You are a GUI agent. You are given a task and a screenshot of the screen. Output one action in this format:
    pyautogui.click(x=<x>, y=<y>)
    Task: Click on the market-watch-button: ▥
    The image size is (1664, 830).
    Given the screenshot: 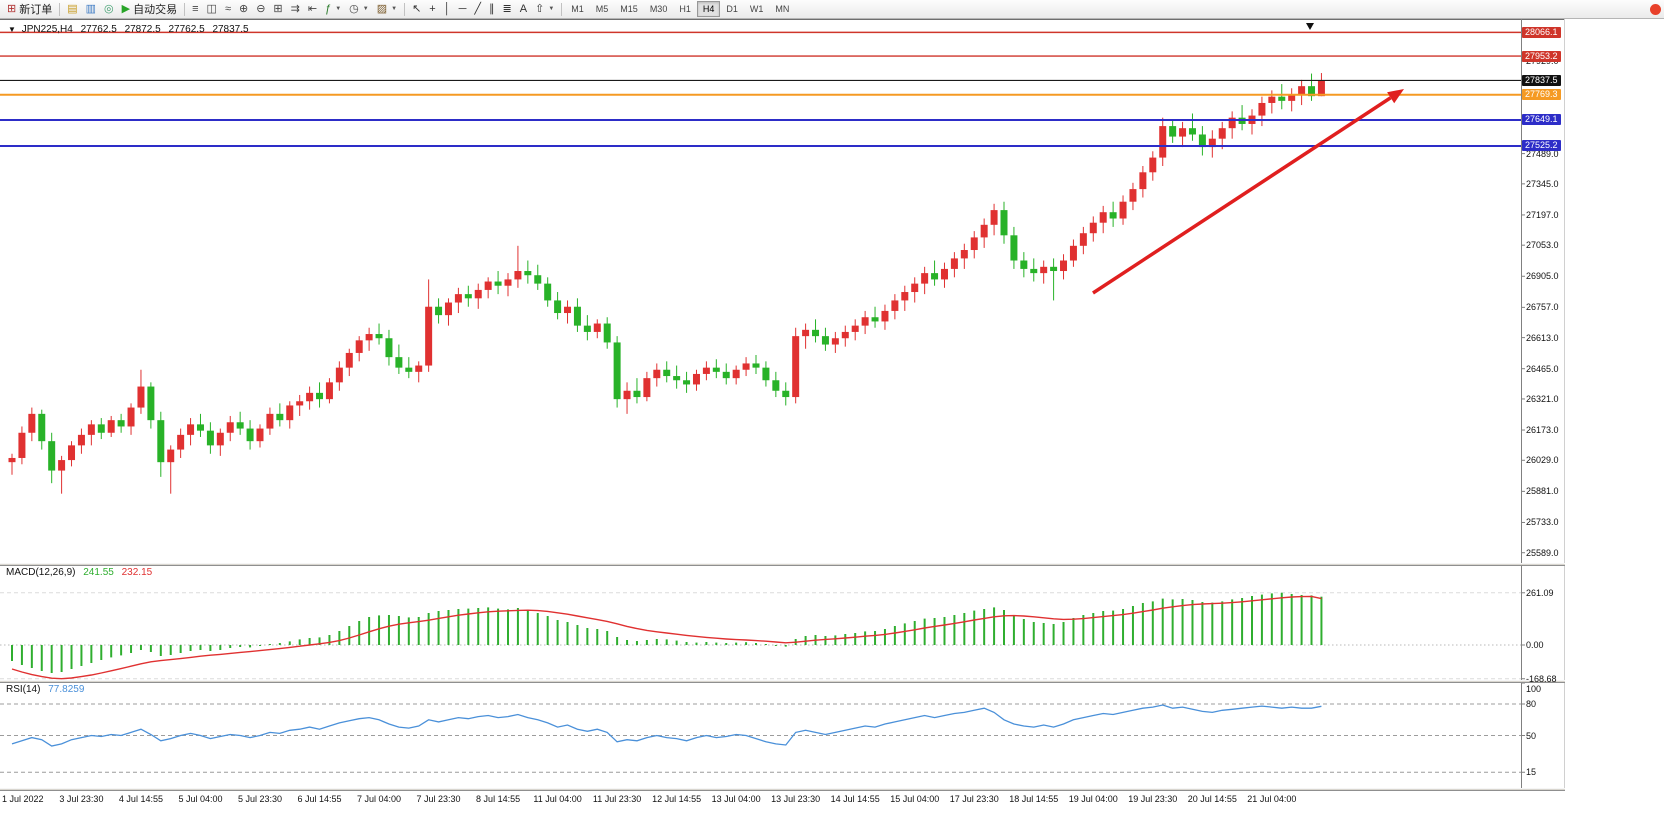 What is the action you would take?
    pyautogui.click(x=91, y=9)
    